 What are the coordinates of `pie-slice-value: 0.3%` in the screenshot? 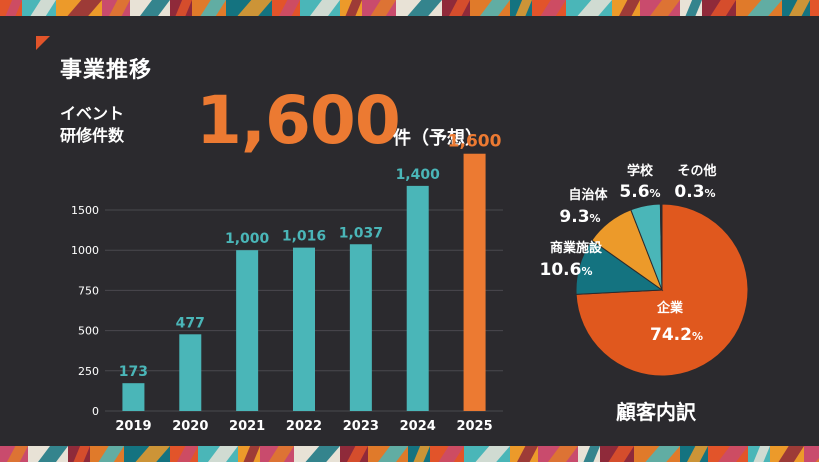 It's located at (694, 192).